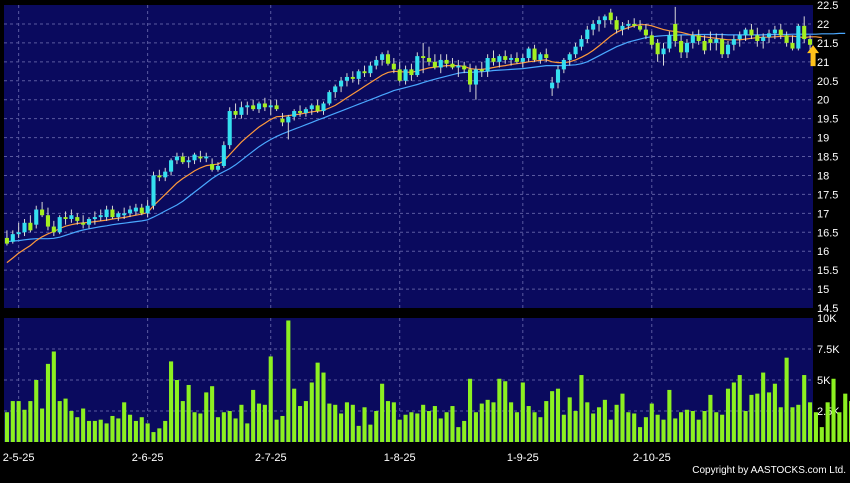  What do you see at coordinates (823, 25) in the screenshot?
I see `price-tick-label: 22` at bounding box center [823, 25].